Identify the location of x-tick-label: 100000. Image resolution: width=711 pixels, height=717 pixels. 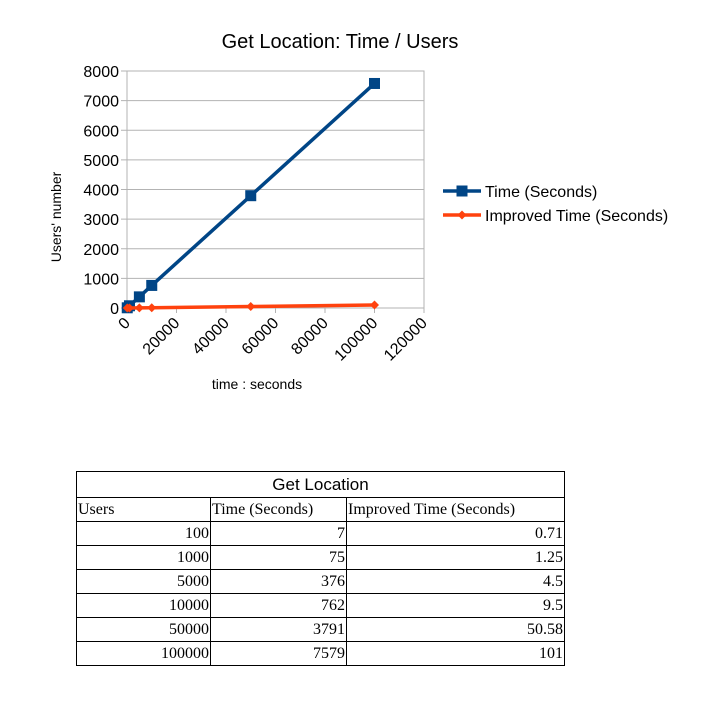
(357, 340).